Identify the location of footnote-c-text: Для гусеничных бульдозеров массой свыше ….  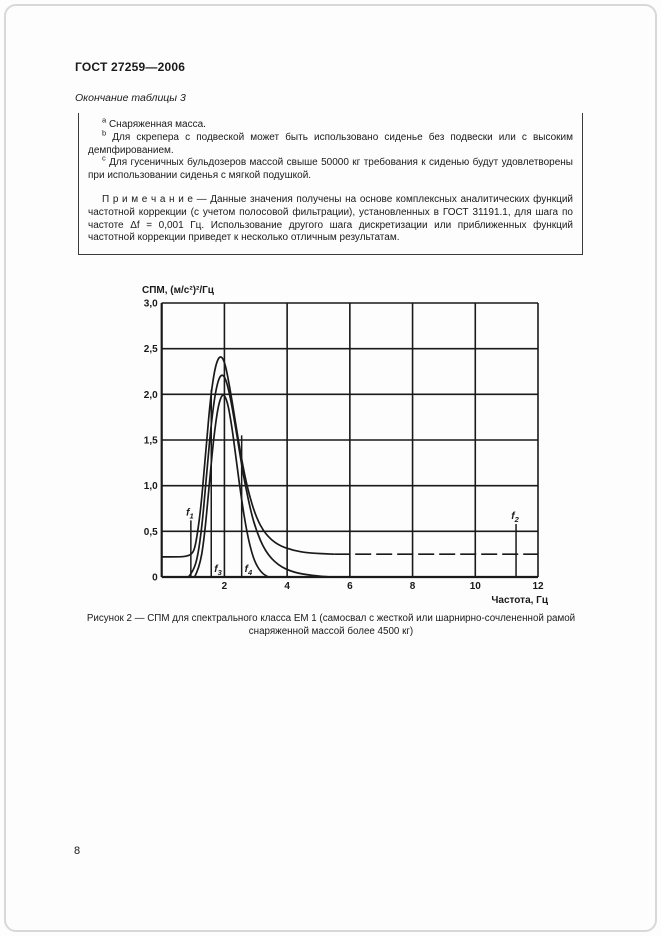
(330, 169).